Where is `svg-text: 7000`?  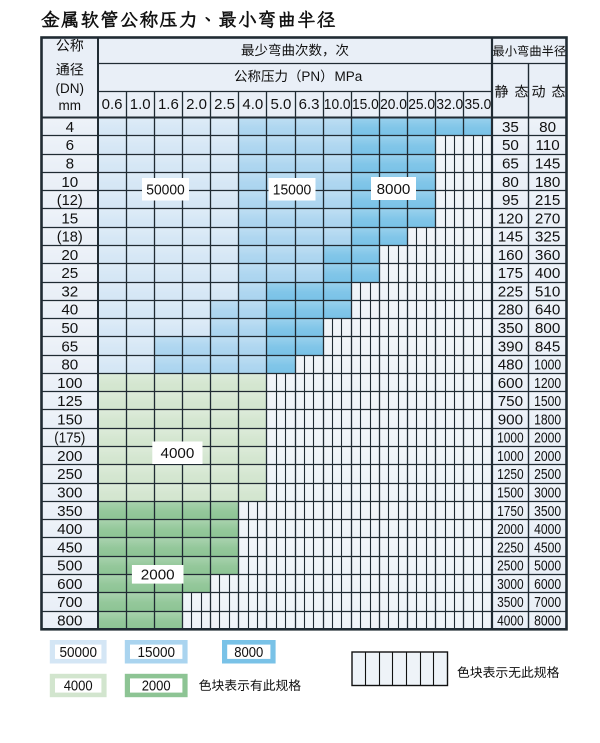 svg-text: 7000 is located at coordinates (547, 602).